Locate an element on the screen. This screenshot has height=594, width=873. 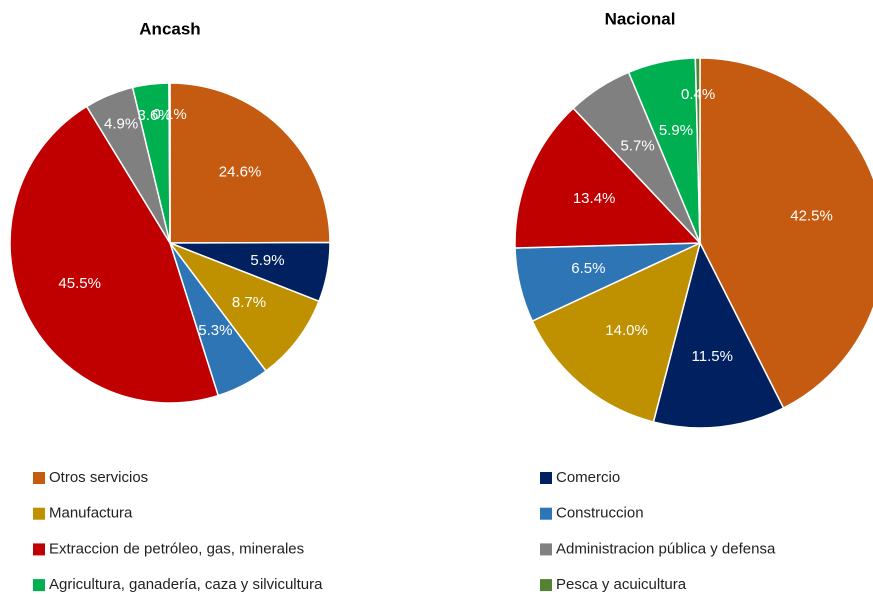
data-label: 0.1% is located at coordinates (169, 114).